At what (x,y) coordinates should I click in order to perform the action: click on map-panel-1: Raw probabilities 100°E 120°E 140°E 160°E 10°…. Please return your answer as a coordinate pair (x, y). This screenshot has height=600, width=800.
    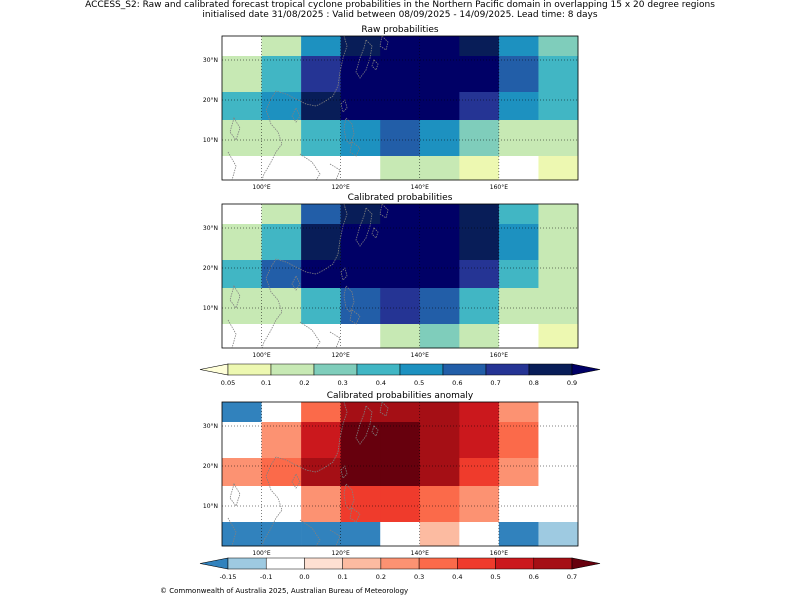
    Looking at the image, I should click on (391, 108).